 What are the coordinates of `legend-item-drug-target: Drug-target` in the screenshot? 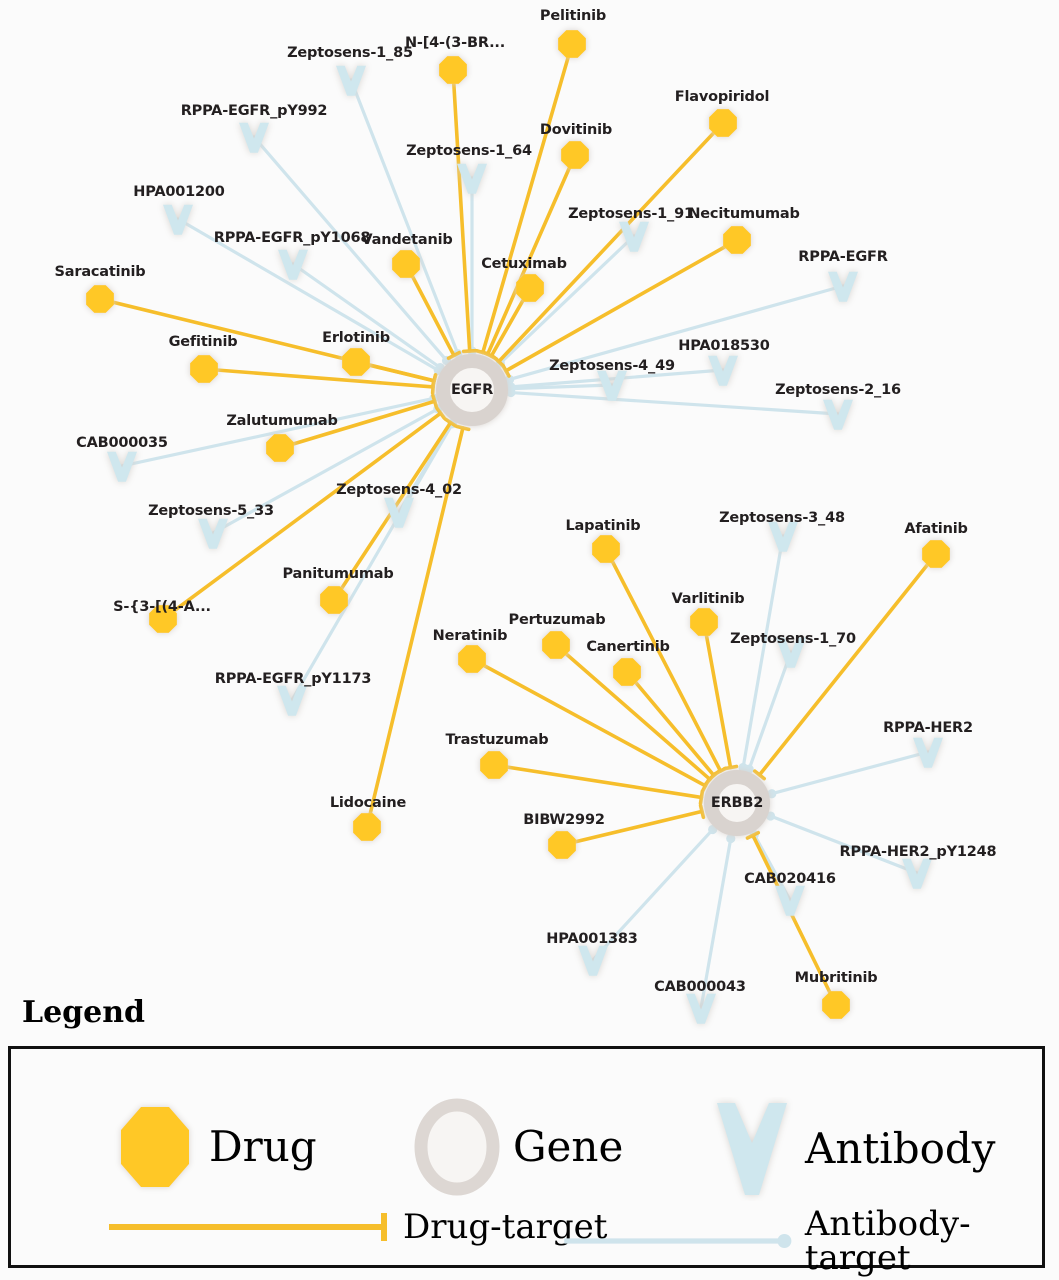 It's located at (355, 1227).